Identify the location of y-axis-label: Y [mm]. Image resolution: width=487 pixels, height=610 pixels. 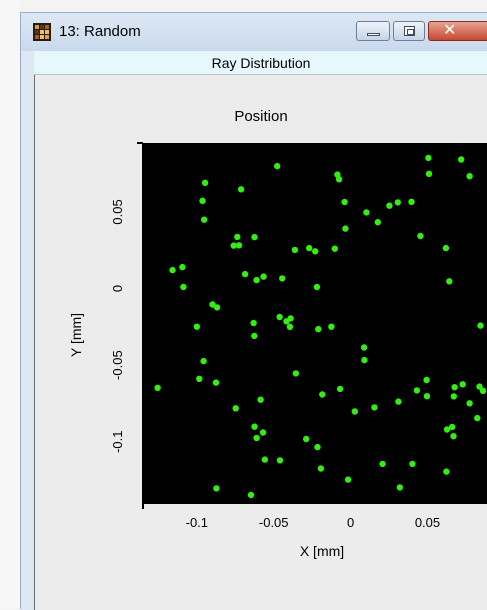
(76, 335).